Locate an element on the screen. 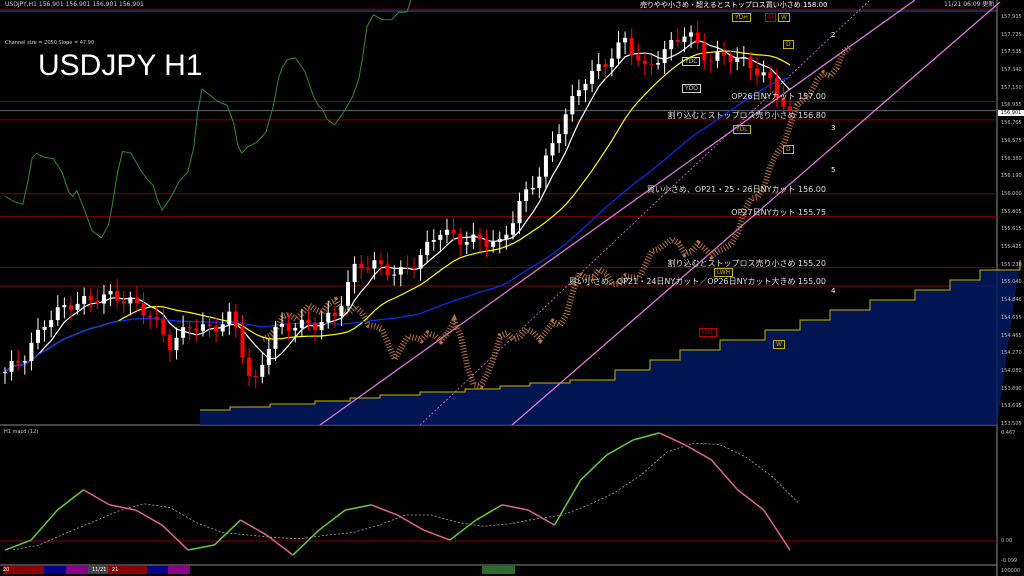 The width and height of the screenshot is (1024, 576). macd-axis-min: -0.099 is located at coordinates (1009, 561).